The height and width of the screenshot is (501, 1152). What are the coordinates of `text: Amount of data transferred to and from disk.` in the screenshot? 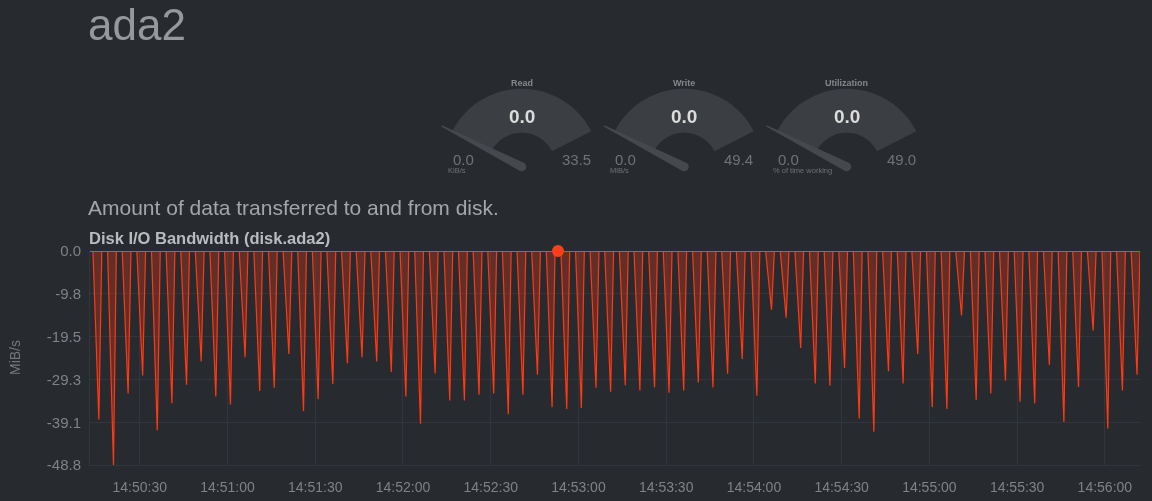 It's located at (293, 207).